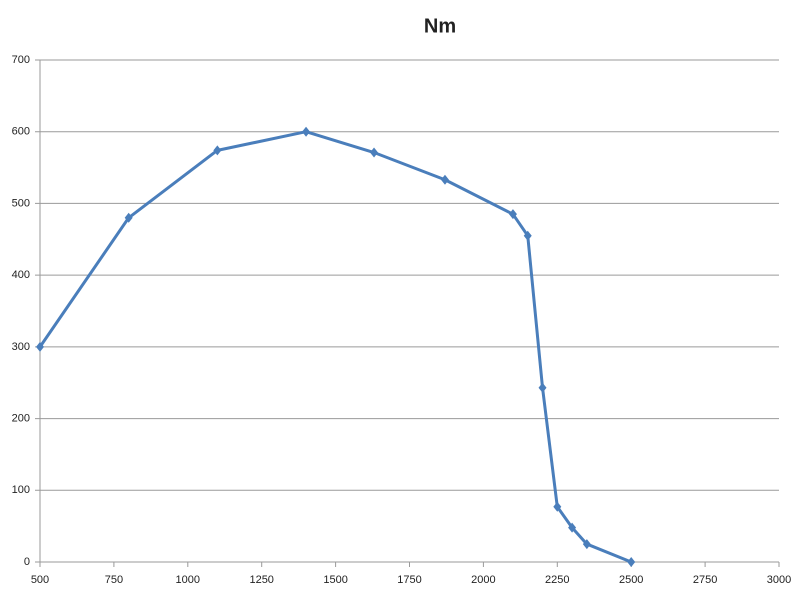 The height and width of the screenshot is (596, 800). What do you see at coordinates (483, 580) in the screenshot?
I see `x-tick-label: 2000` at bounding box center [483, 580].